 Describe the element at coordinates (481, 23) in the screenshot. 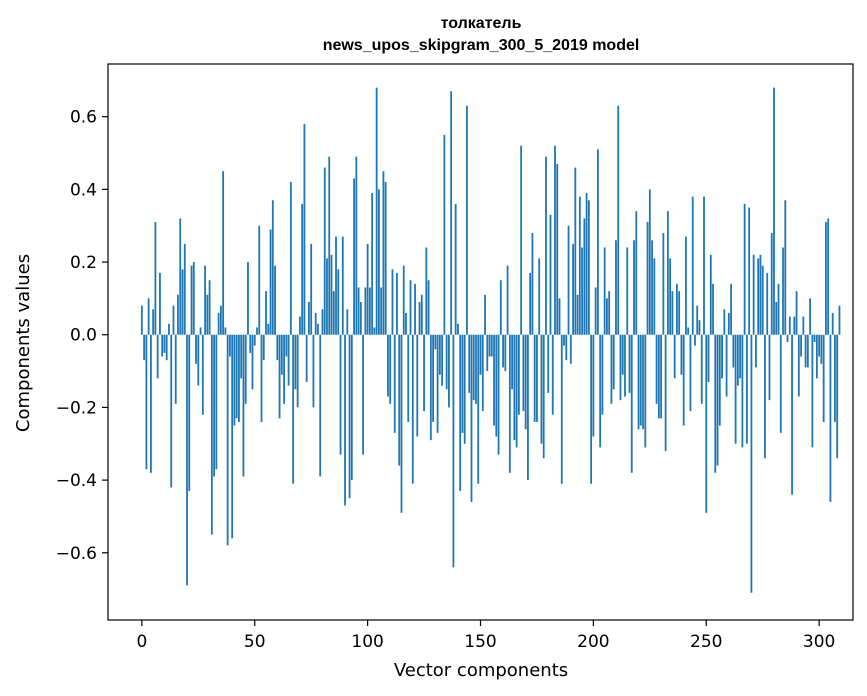

I see `chart-title-line1: толкатель` at that location.